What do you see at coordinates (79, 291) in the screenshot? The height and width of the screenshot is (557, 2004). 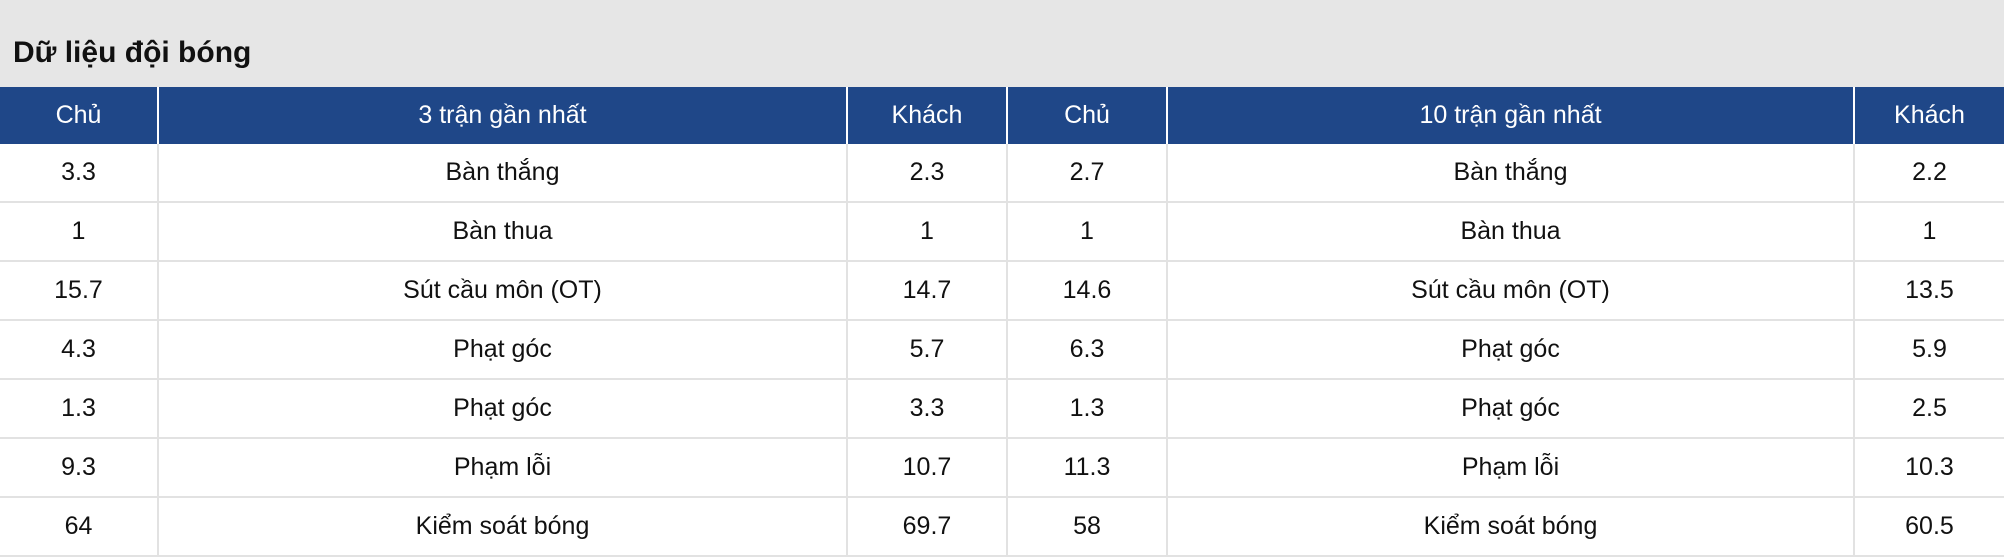 I see `home-3-value: 15.7` at bounding box center [79, 291].